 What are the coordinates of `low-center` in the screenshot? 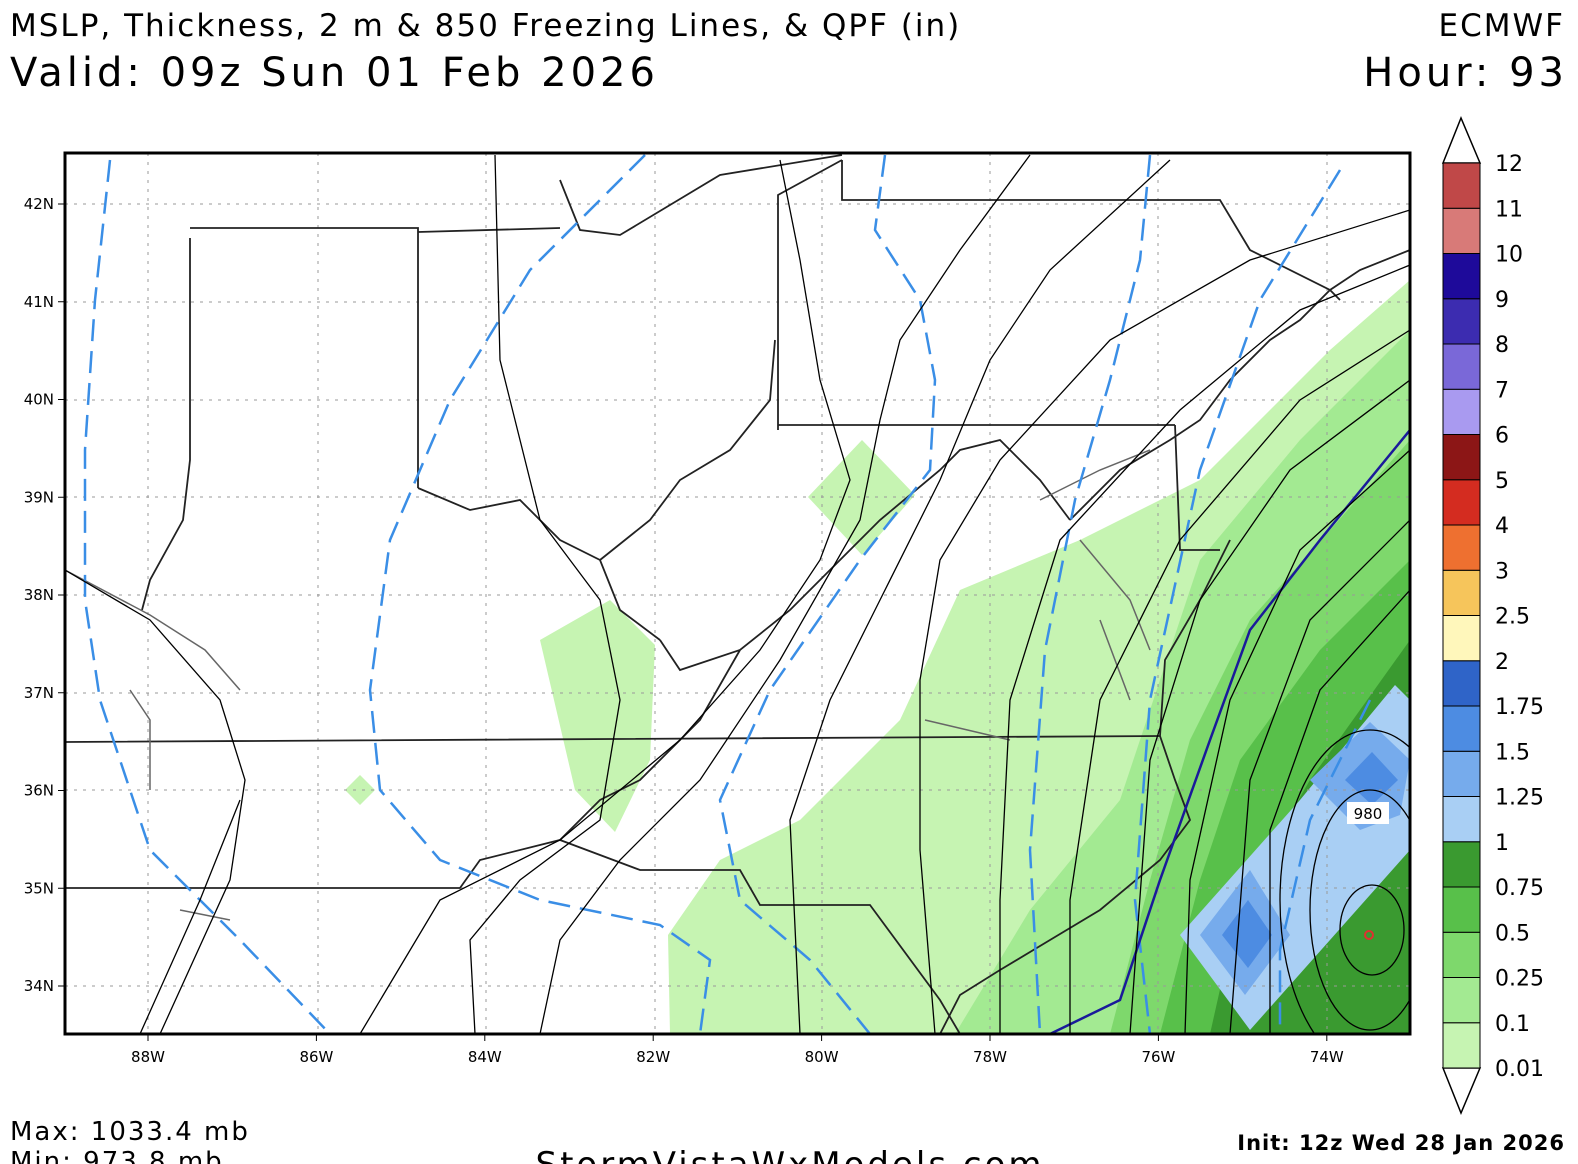 It's located at (1369, 935).